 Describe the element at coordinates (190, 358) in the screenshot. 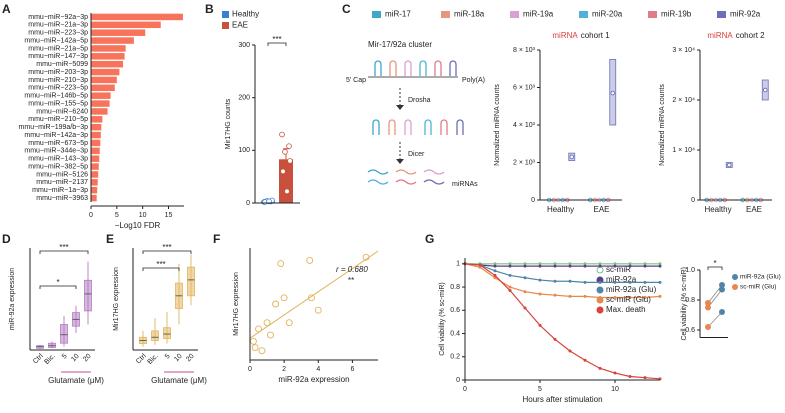

I see `x-tick-label: 20` at that location.